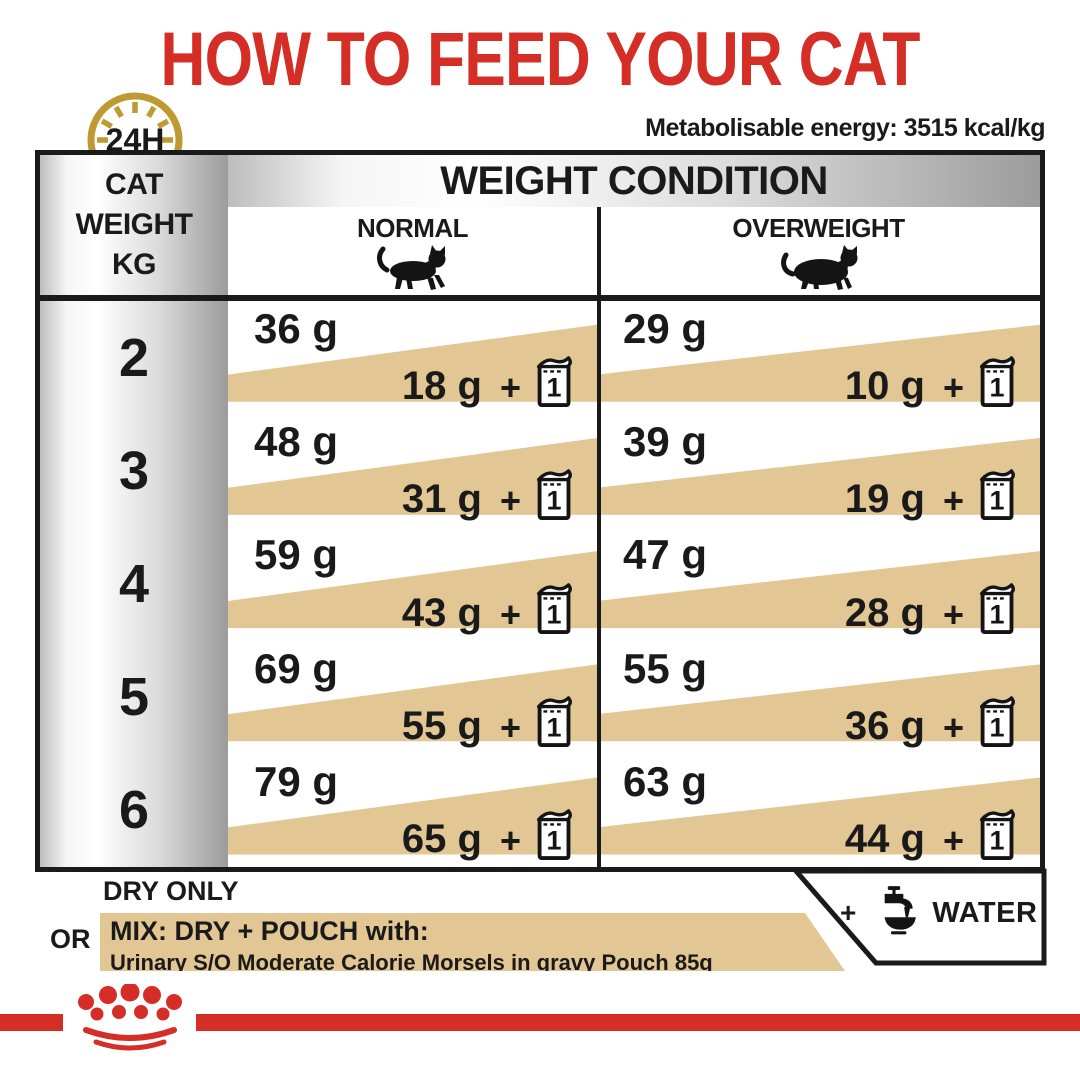 This screenshot has width=1080, height=1080. Describe the element at coordinates (665, 668) in the screenshot. I see `dry-amount: 55 g` at that location.